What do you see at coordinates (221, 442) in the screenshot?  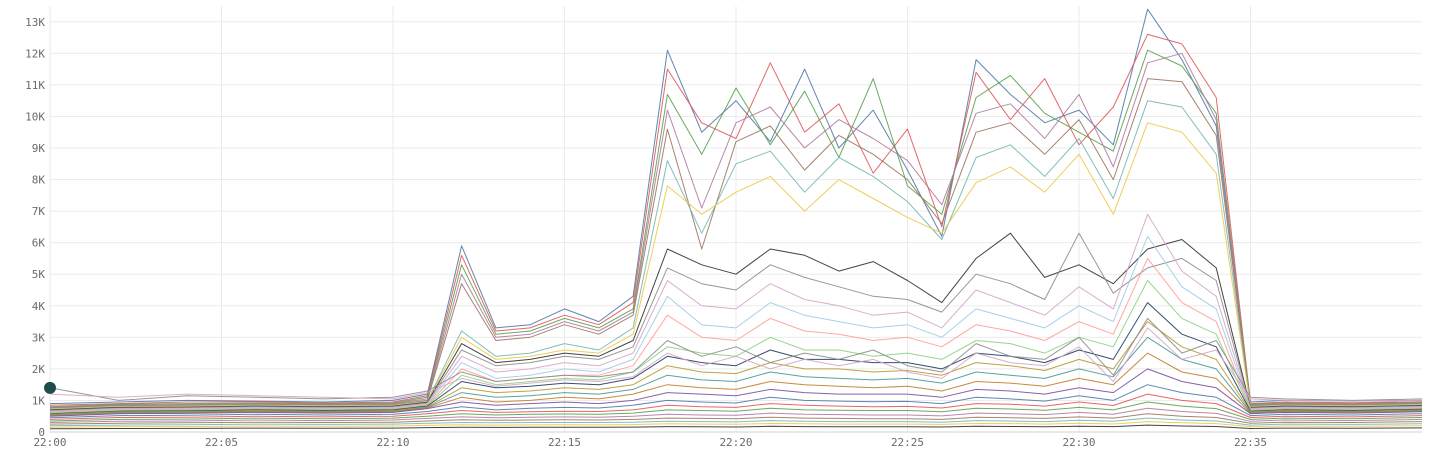 I see `x-tick-label: 22:05` at bounding box center [221, 442].